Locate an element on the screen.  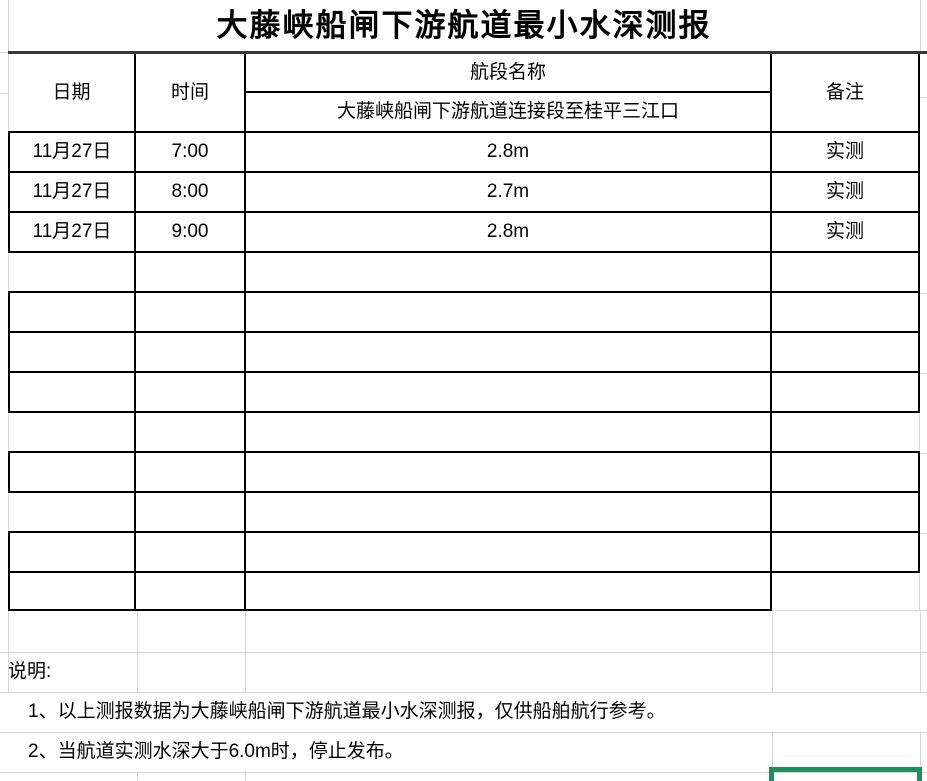
table-row: 11月27日 9:00 2.8m 实测 is located at coordinates (464, 233).